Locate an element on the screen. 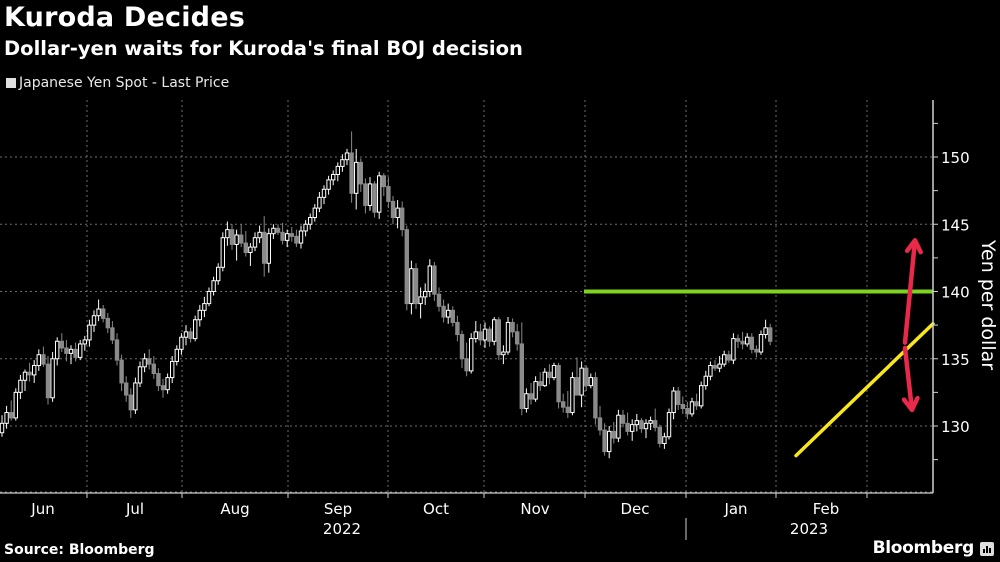 The width and height of the screenshot is (1000, 562). uptrend-line is located at coordinates (864, 390).